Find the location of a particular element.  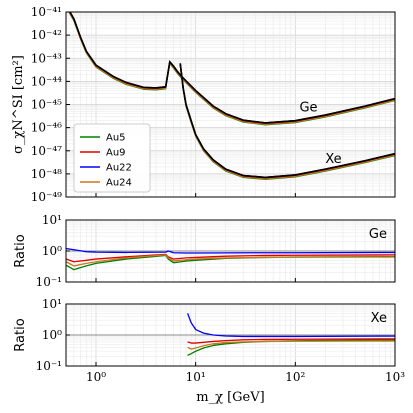

panel-annotation: Xe is located at coordinates (379, 318).